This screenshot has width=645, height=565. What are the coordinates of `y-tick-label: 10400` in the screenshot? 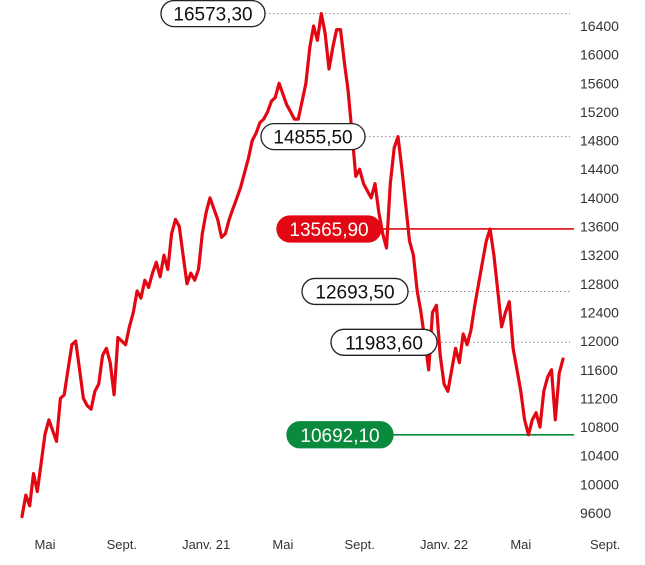 It's located at (599, 456).